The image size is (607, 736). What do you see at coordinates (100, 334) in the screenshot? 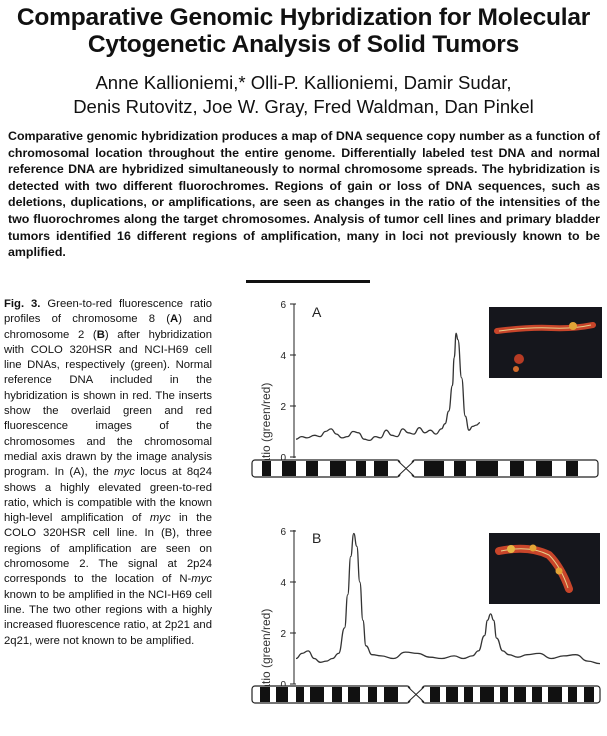
I see `caption-panel-b: B` at bounding box center [100, 334].